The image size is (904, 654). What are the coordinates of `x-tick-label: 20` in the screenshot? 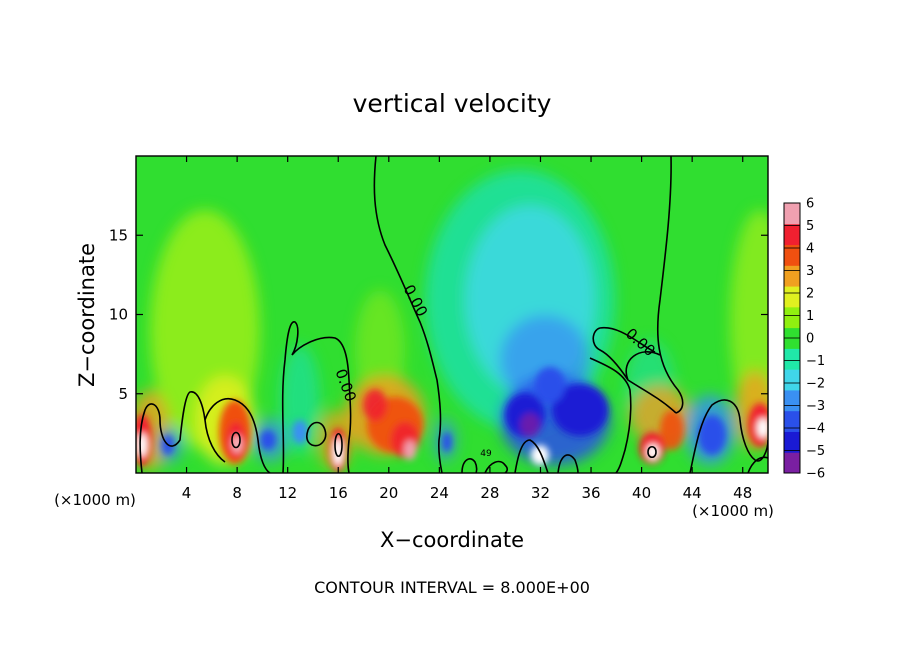 It's located at (388, 493).